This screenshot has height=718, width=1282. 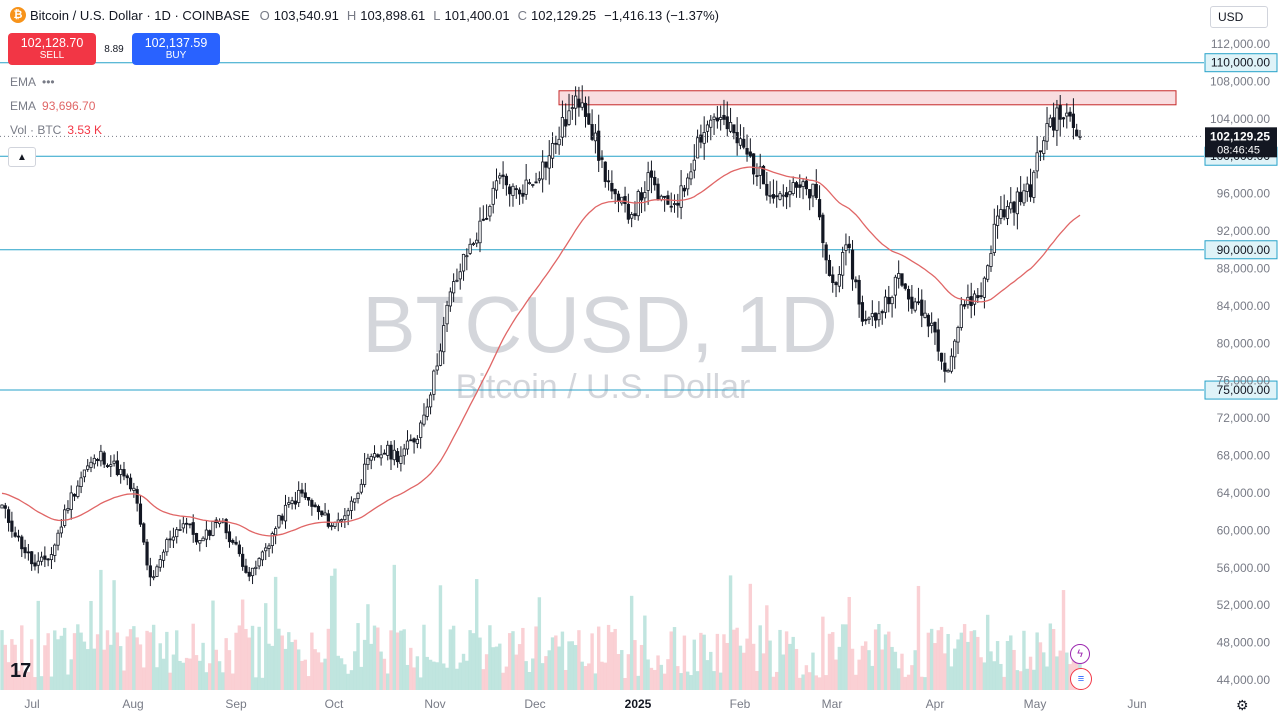 I want to click on time-axis: Jul Aug Sep Oct Nov Dec 2025 Feb Mar Apr May Jun, so click(x=585, y=704).